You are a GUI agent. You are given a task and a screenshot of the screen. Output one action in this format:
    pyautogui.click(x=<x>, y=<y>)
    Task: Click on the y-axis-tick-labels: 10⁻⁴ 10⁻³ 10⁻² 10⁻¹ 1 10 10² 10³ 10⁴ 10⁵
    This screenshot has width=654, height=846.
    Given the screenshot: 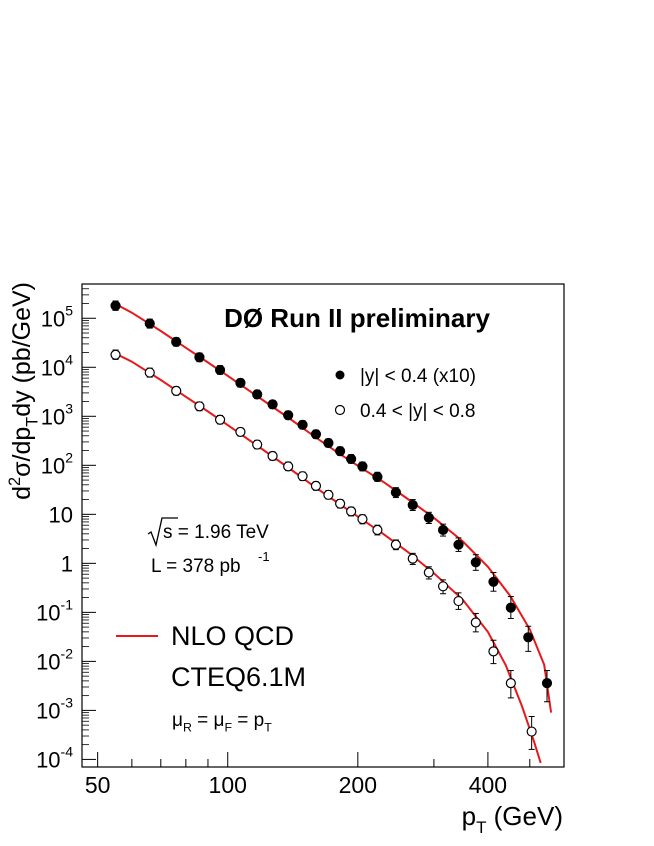 What is the action you would take?
    pyautogui.click(x=54, y=537)
    